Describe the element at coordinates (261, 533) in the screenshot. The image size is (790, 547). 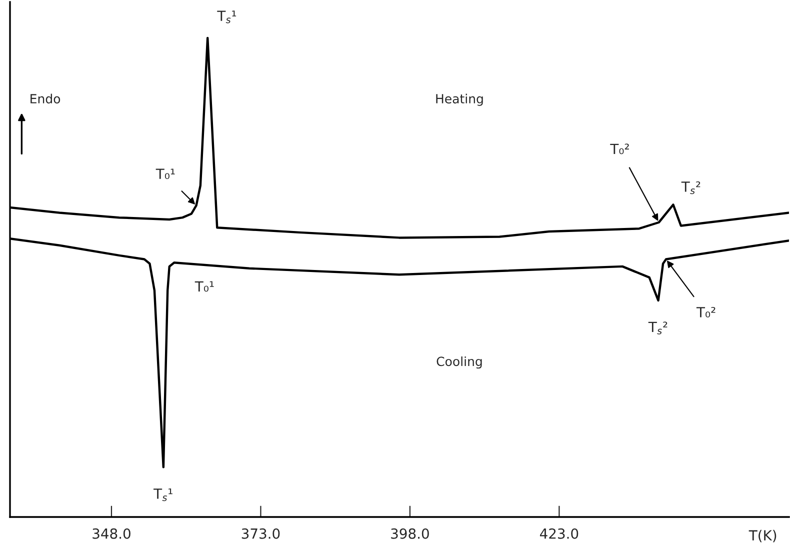
I see `x-tick-label: 373.0` at that location.